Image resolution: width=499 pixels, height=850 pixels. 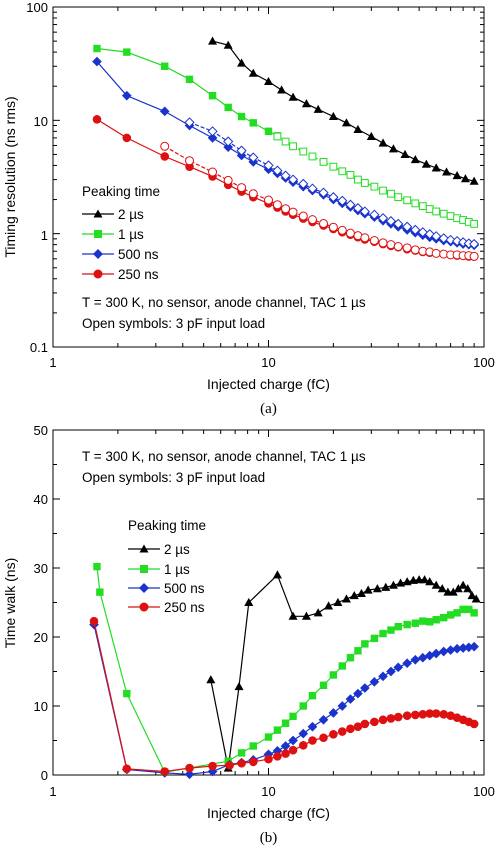 I want to click on x-axis-label-b: Injected charge (fC), so click(x=268, y=813).